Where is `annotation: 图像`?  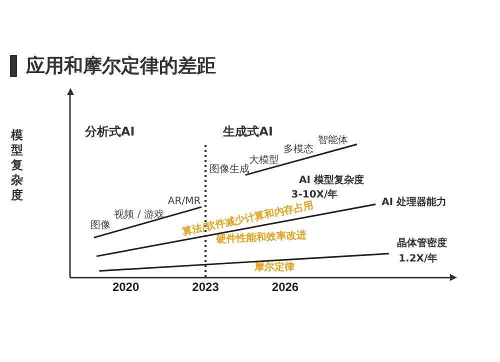
annotation: 图像 is located at coordinates (100, 225).